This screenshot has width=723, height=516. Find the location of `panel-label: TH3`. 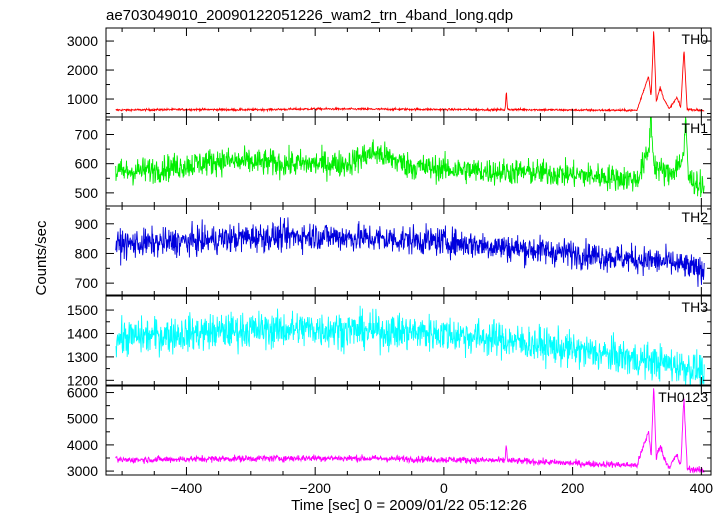

panel-label: TH3 is located at coordinates (695, 307).